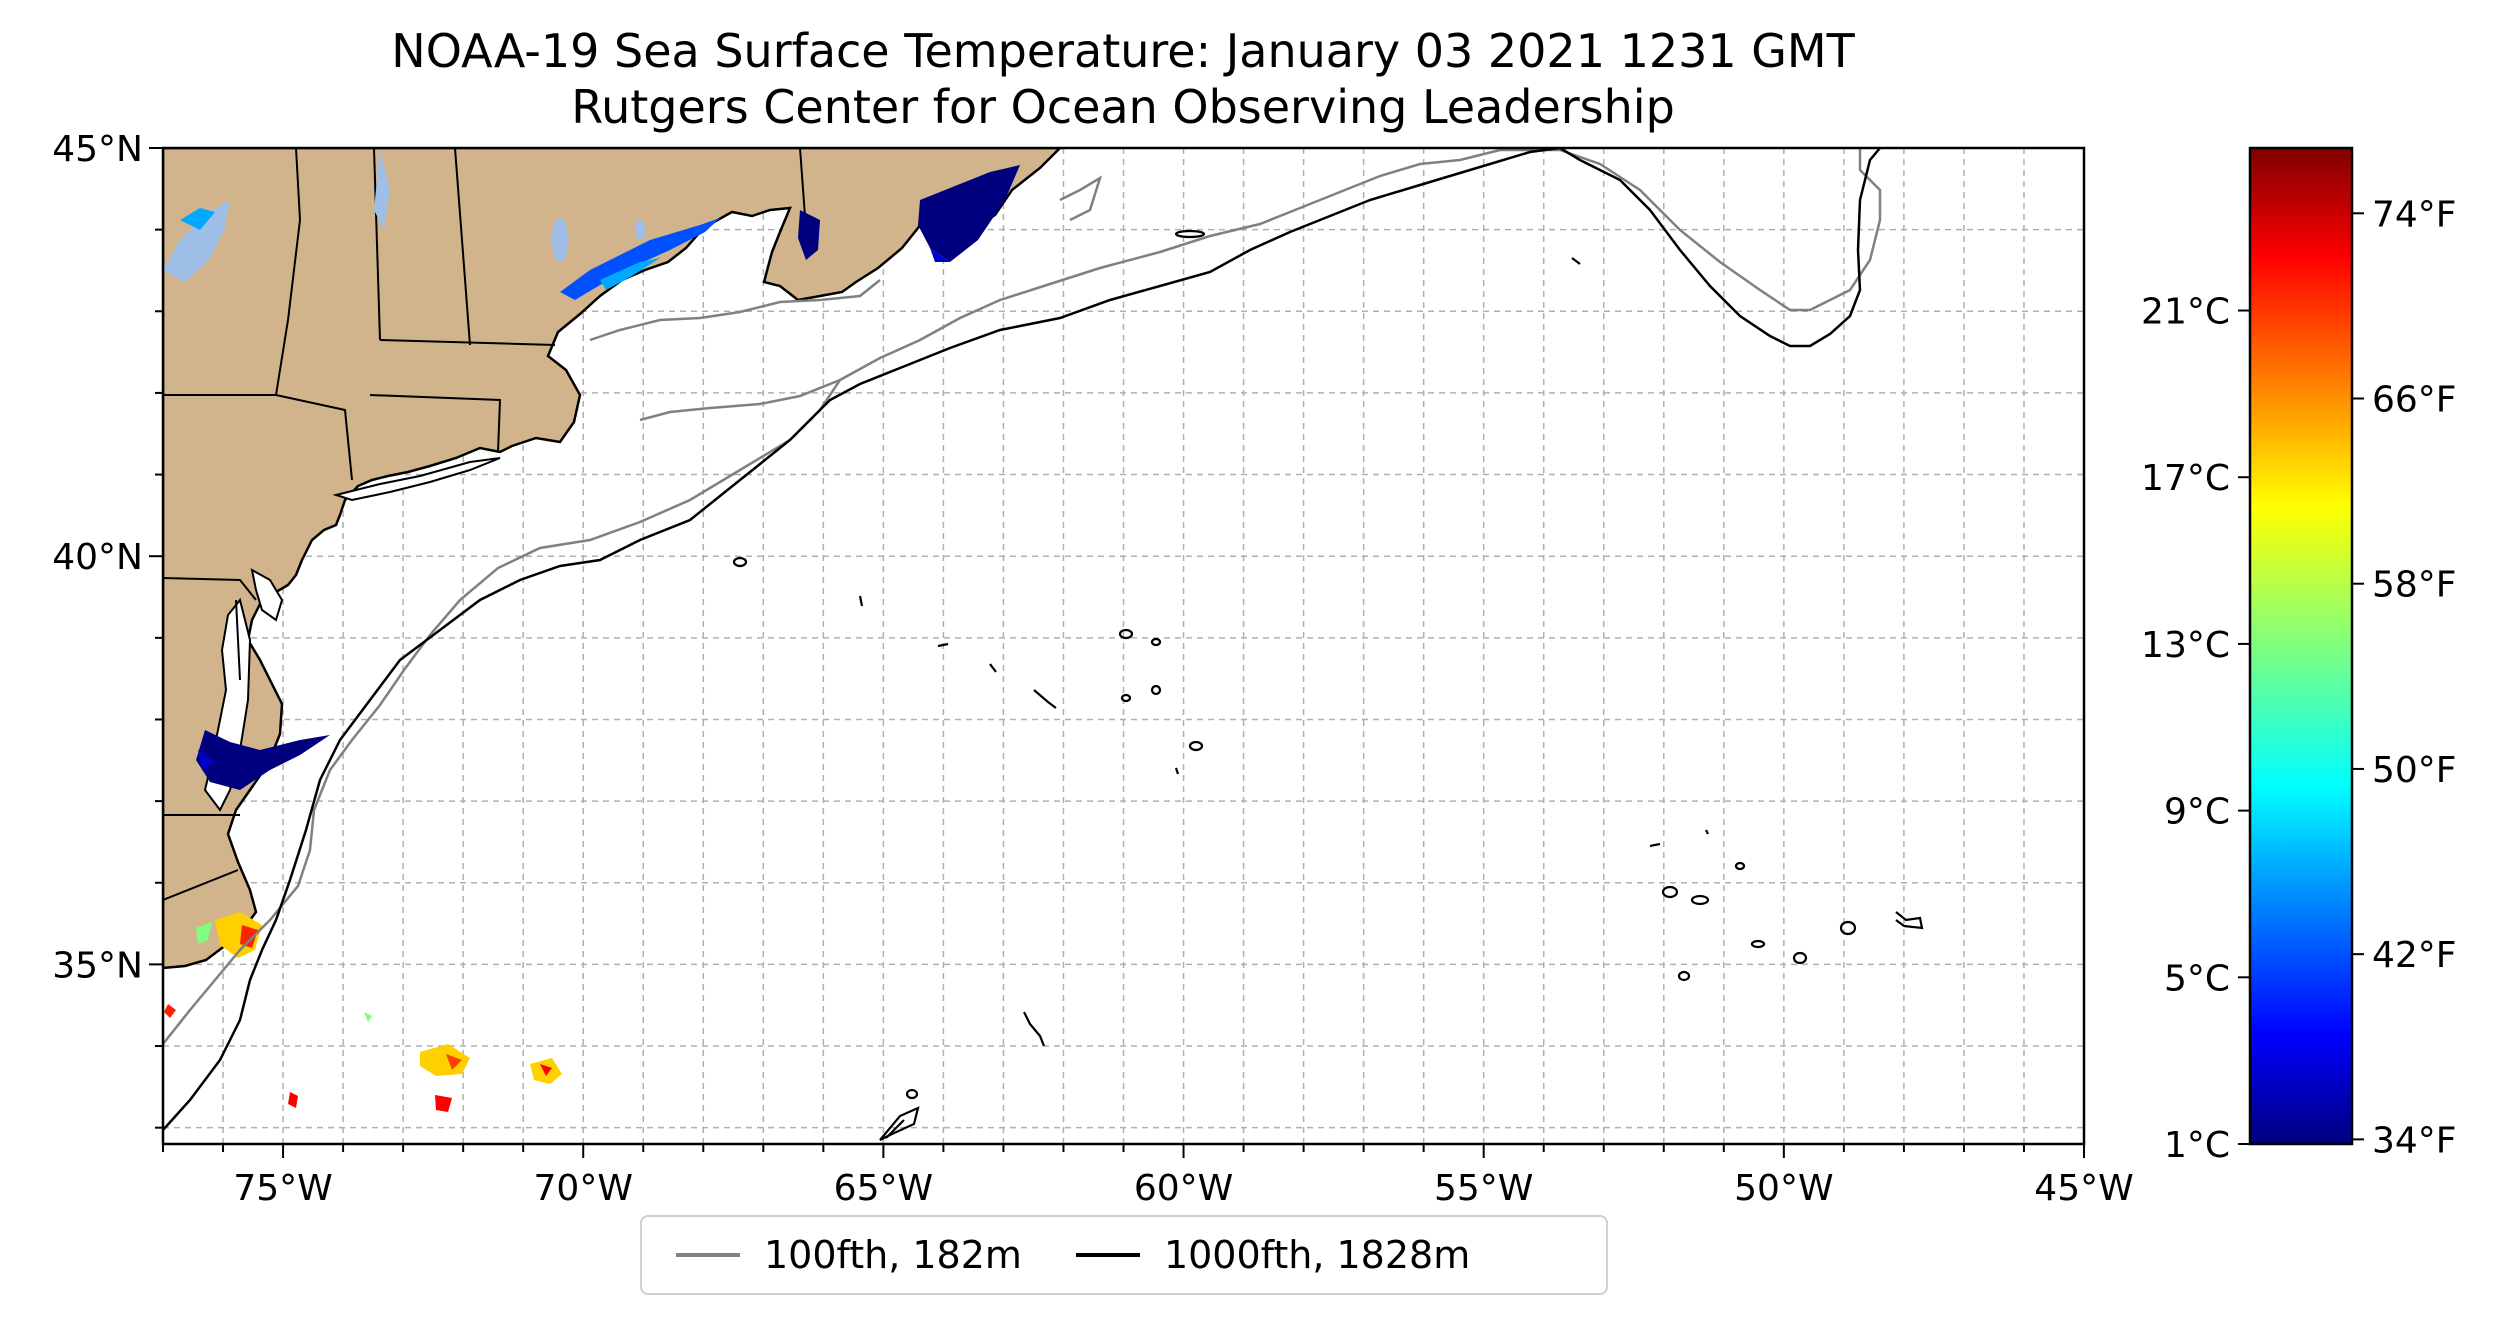 The width and height of the screenshot is (2502, 1318). What do you see at coordinates (2404, 677) in the screenshot?
I see `colorbar-fahrenheit-ticks: 34°F 42°F 50°F 58°F 66°F 74°F` at bounding box center [2404, 677].